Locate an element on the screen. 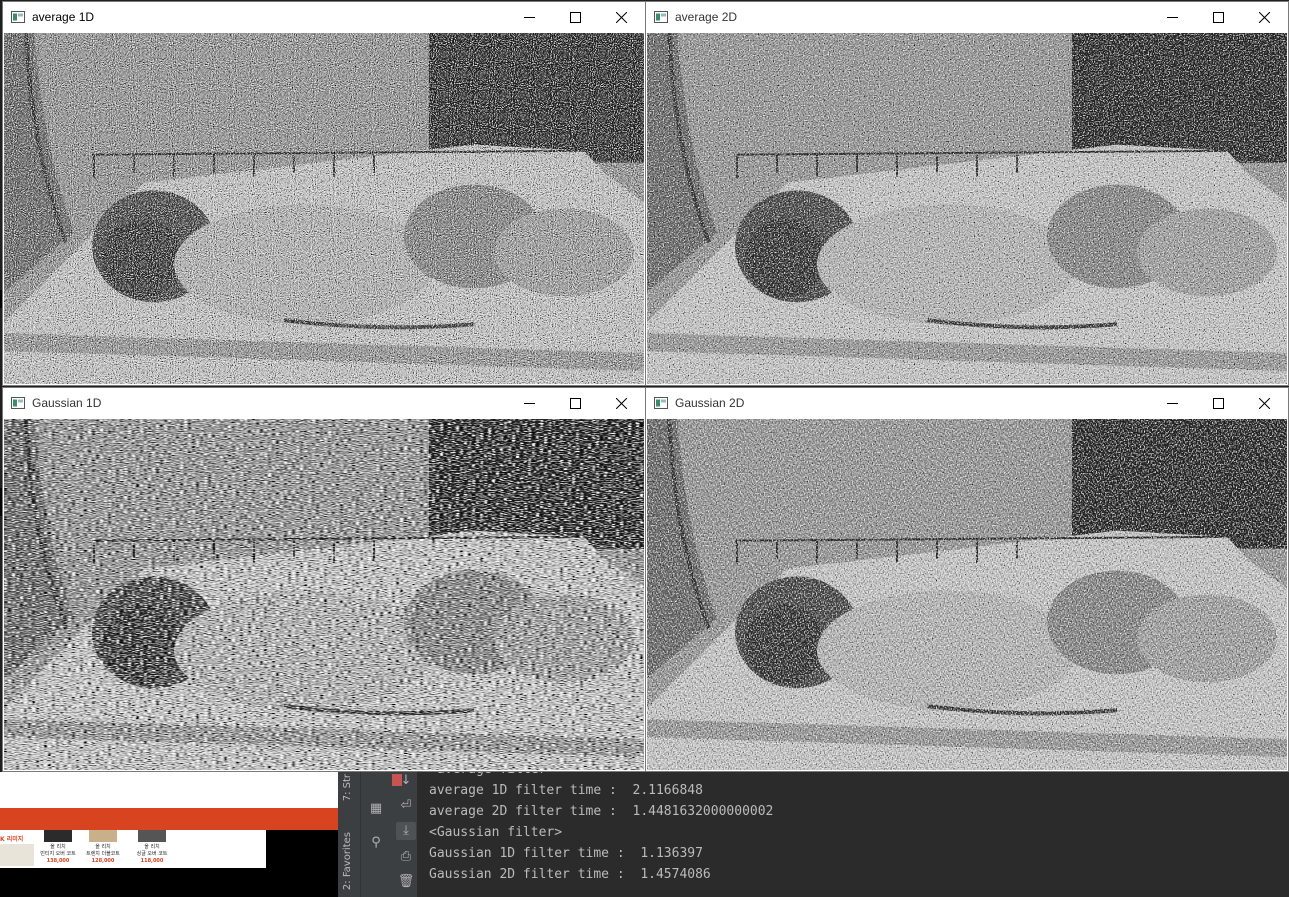  soft-wrap-icon: ⏎ is located at coordinates (406, 805).